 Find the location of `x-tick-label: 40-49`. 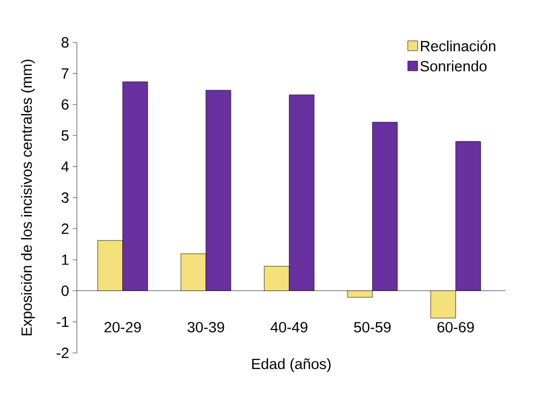

x-tick-label: 40-49 is located at coordinates (289, 327).